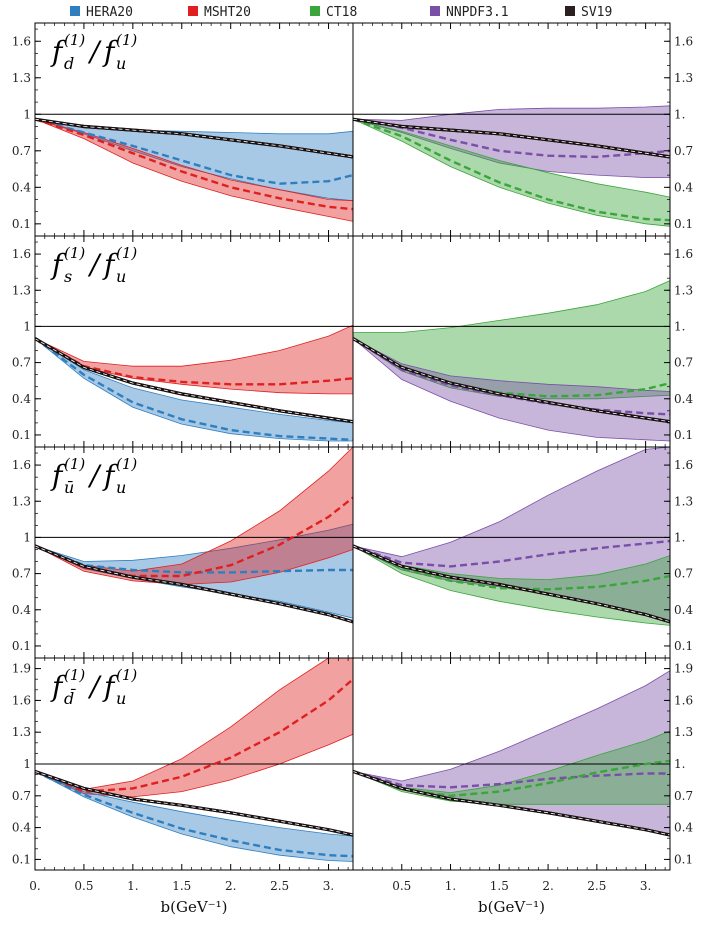 The height and width of the screenshot is (935, 706). Describe the element at coordinates (34, 886) in the screenshot. I see `x-tick-label: 0.` at that location.